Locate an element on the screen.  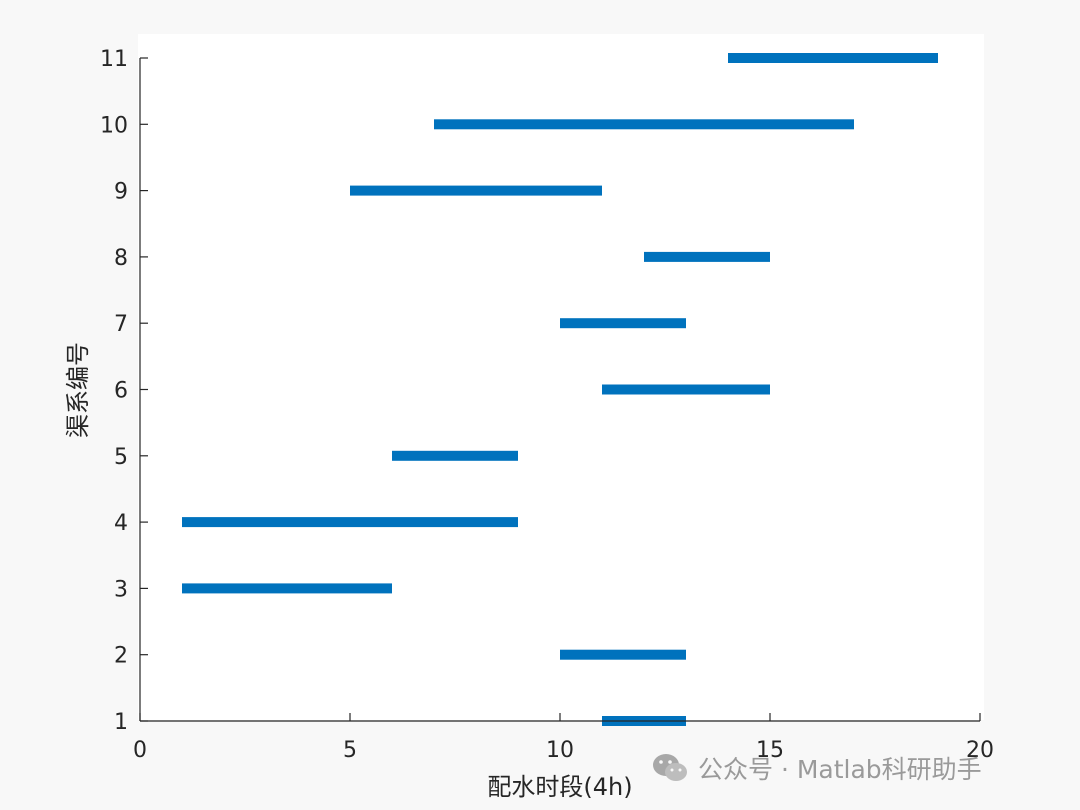
x-tick-label: 5 is located at coordinates (350, 750).